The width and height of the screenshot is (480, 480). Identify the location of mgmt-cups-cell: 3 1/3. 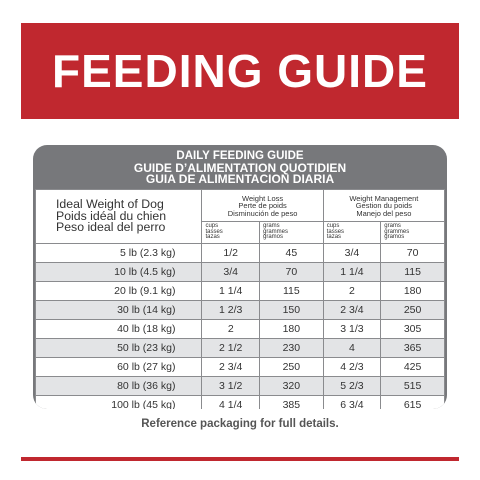
(352, 328).